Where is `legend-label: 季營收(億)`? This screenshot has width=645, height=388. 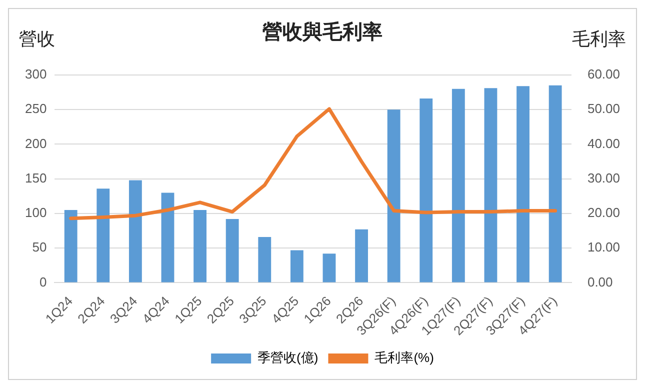 legend-label: 季營收(億) is located at coordinates (288, 358).